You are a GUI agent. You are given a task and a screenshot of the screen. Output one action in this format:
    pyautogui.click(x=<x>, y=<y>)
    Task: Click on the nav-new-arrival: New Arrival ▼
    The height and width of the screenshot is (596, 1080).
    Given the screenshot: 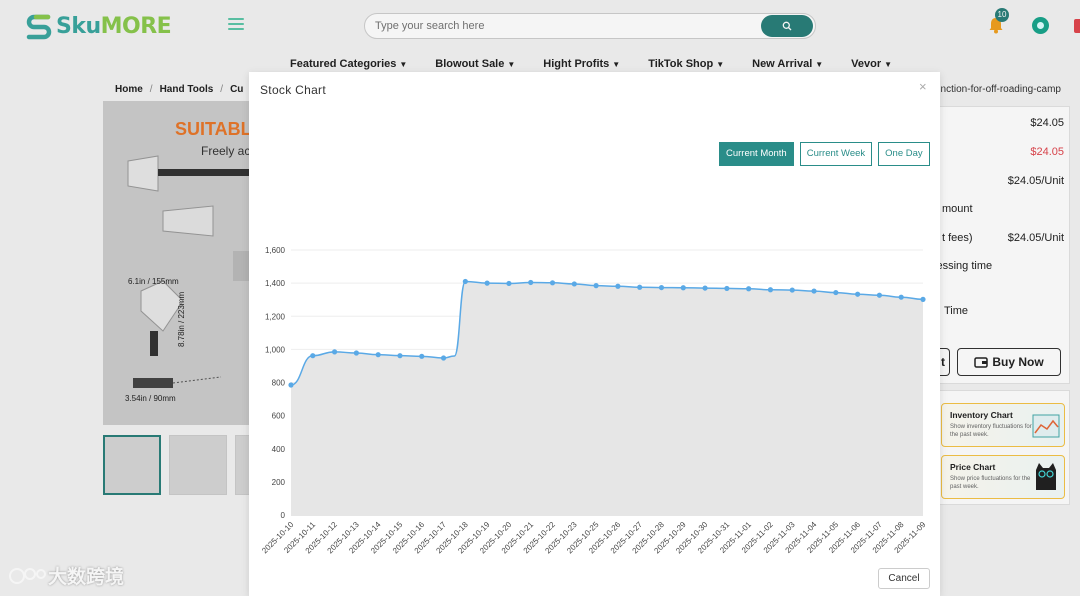 What is the action you would take?
    pyautogui.click(x=788, y=64)
    